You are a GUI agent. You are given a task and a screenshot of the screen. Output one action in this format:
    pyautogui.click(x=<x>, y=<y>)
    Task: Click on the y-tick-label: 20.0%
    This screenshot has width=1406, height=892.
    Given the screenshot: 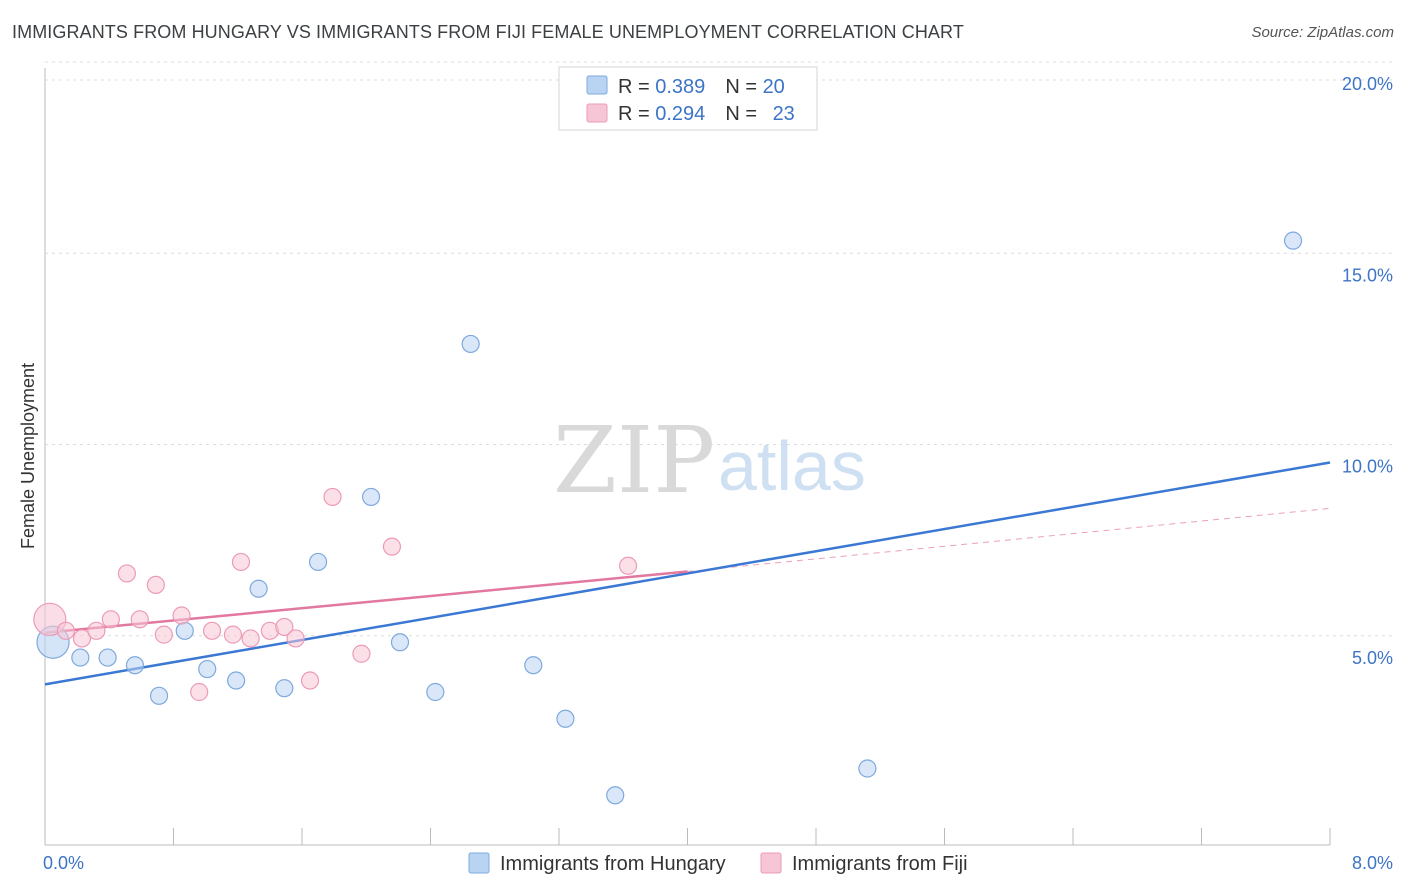 What is the action you would take?
    pyautogui.click(x=1367, y=84)
    